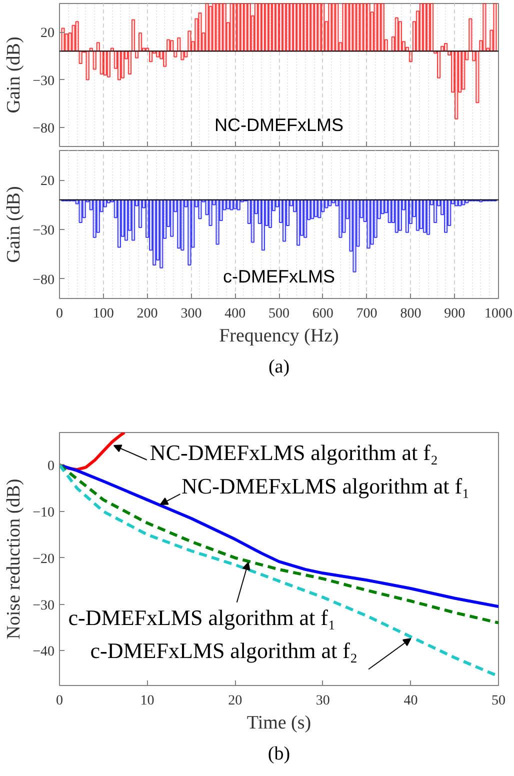  Describe the element at coordinates (191, 314) in the screenshot. I see `x-tick-label: 300` at that location.